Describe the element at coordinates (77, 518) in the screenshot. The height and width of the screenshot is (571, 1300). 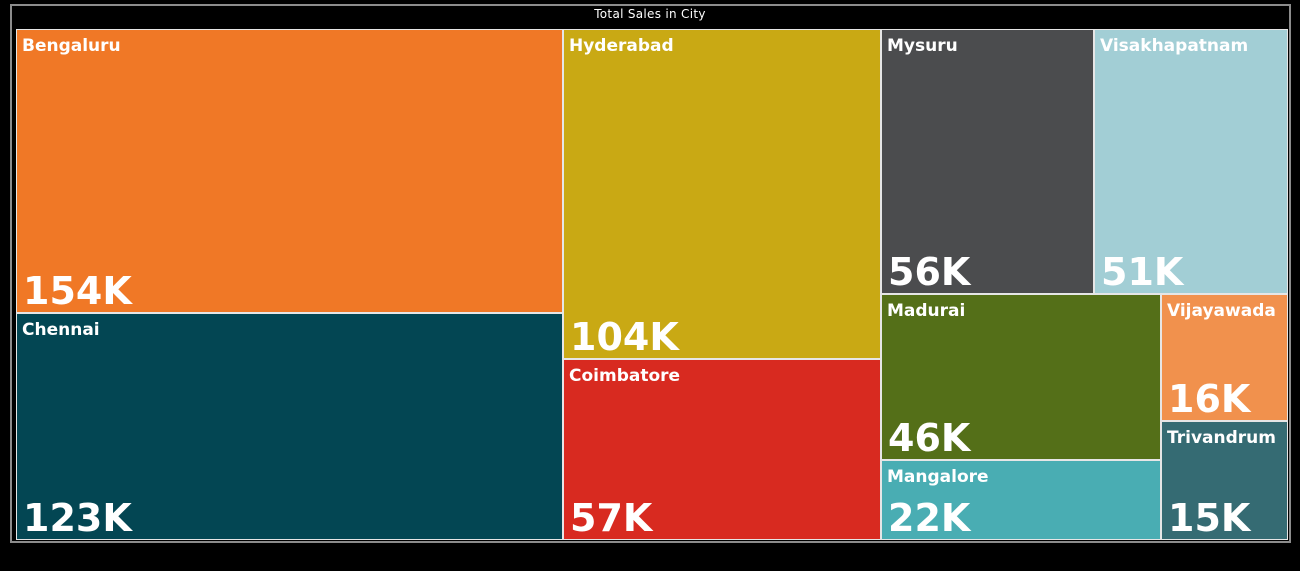
I see `tile-value-chennai: 123K` at that location.